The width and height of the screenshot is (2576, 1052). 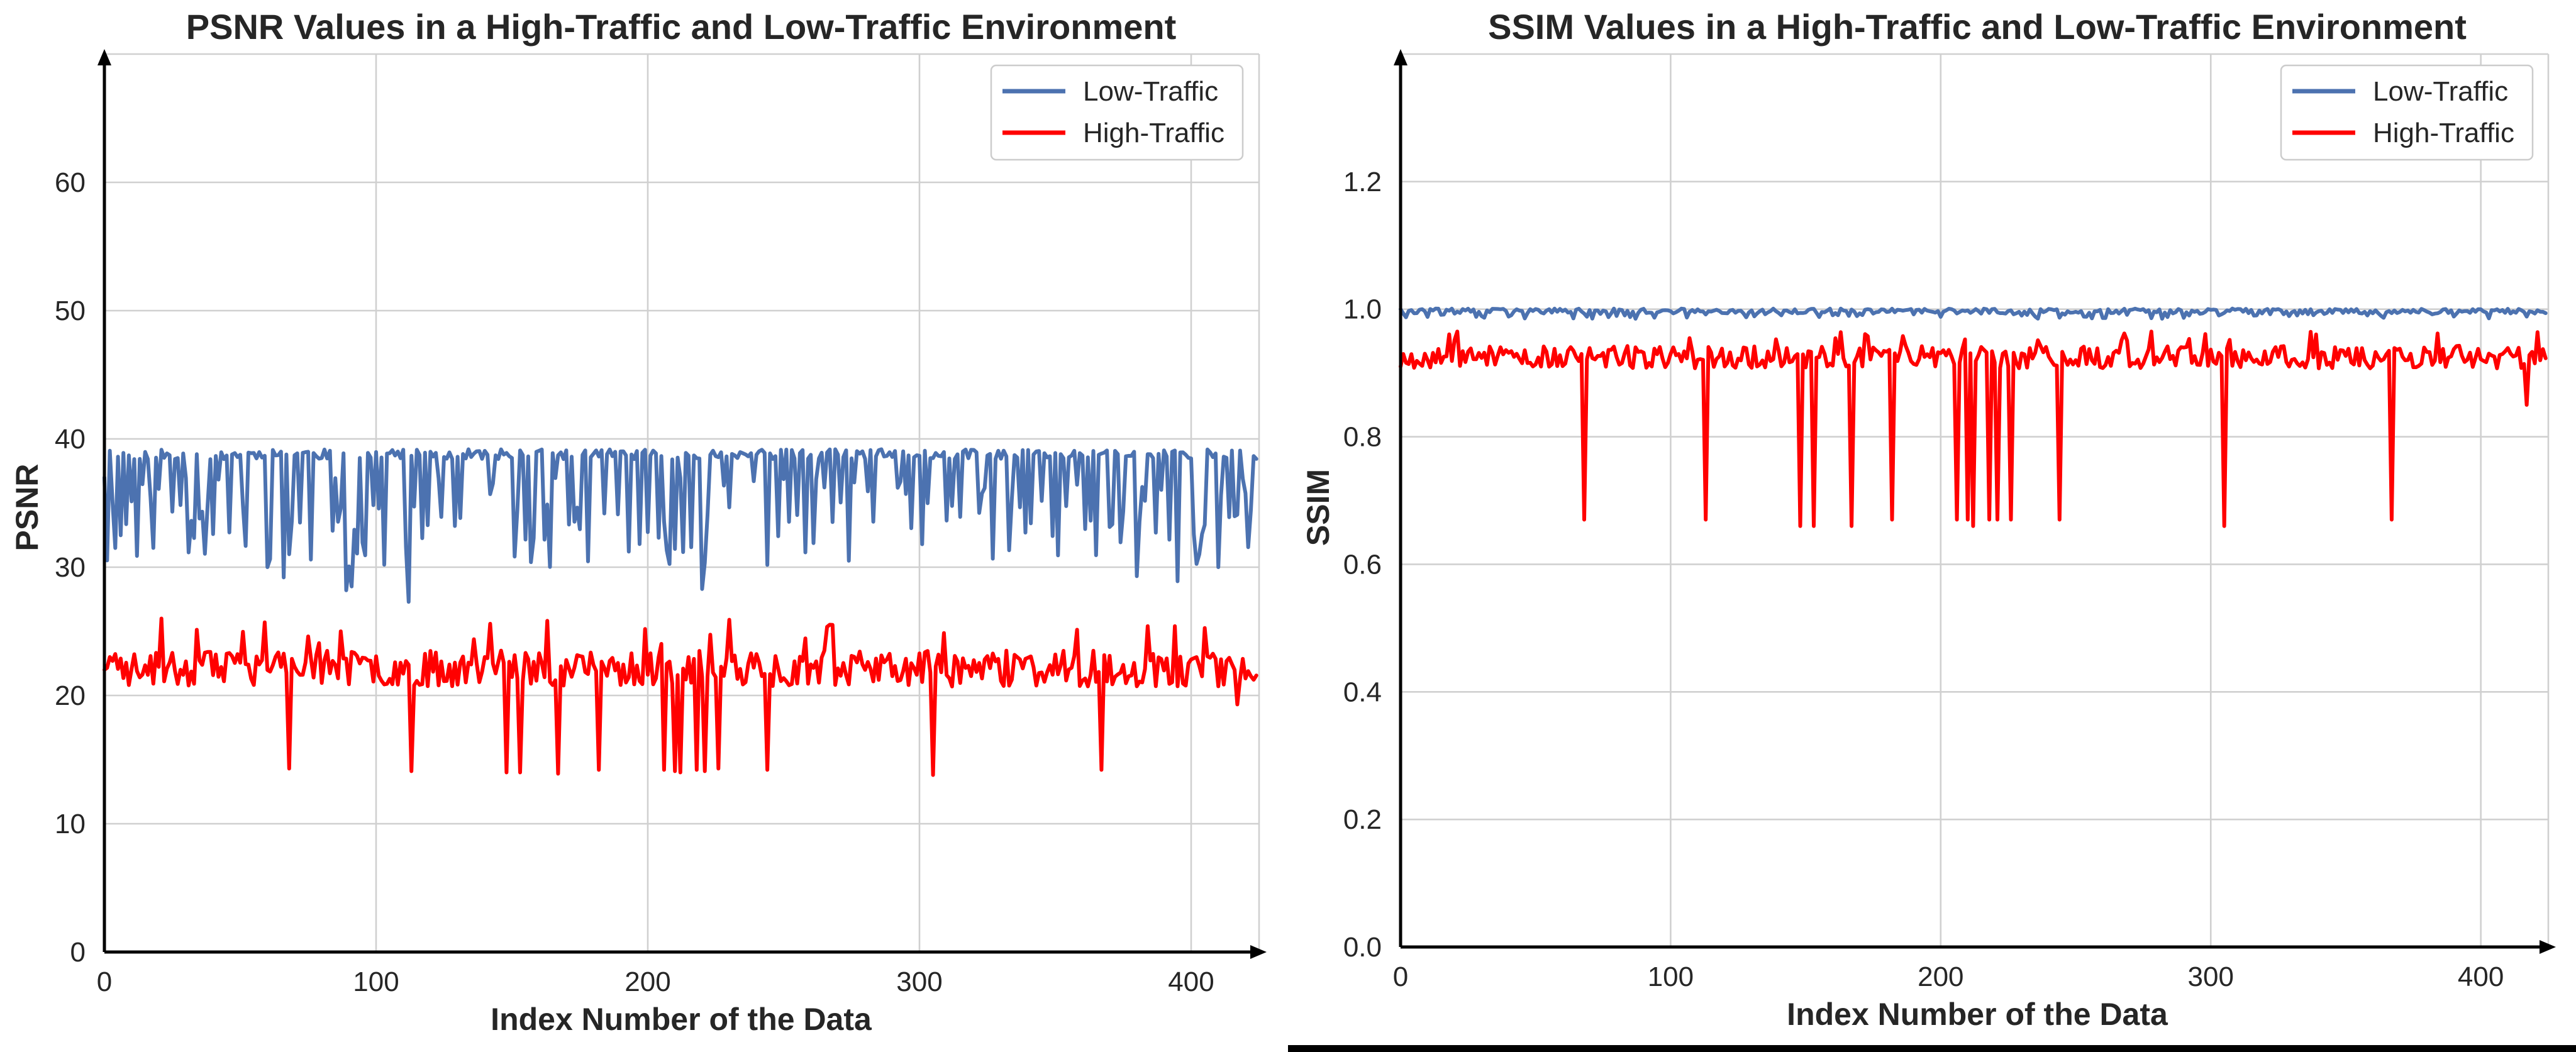 I want to click on ssim-y-tick-label-4: 0.8, so click(x=1362, y=437).